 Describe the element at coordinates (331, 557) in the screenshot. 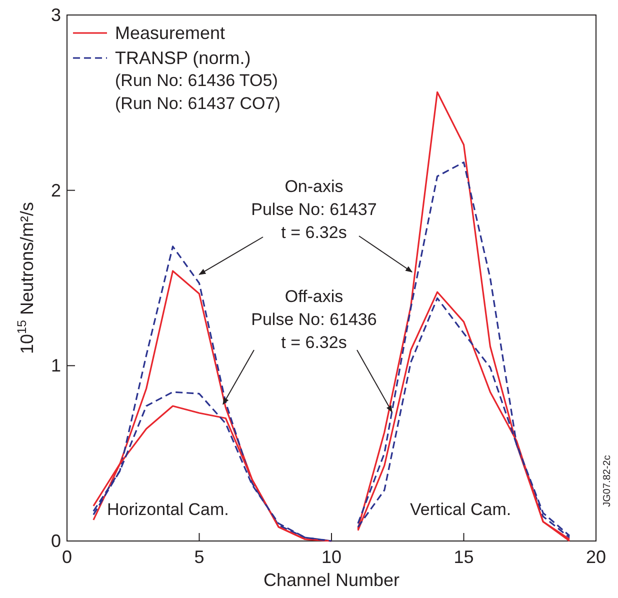

I see `x-tick-label: 10` at that location.